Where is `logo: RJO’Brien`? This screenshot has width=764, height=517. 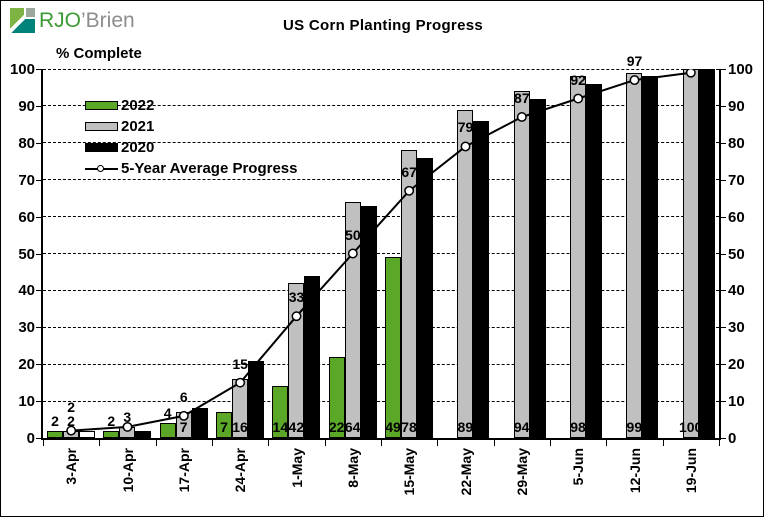 logo: RJO’Brien is located at coordinates (72, 20).